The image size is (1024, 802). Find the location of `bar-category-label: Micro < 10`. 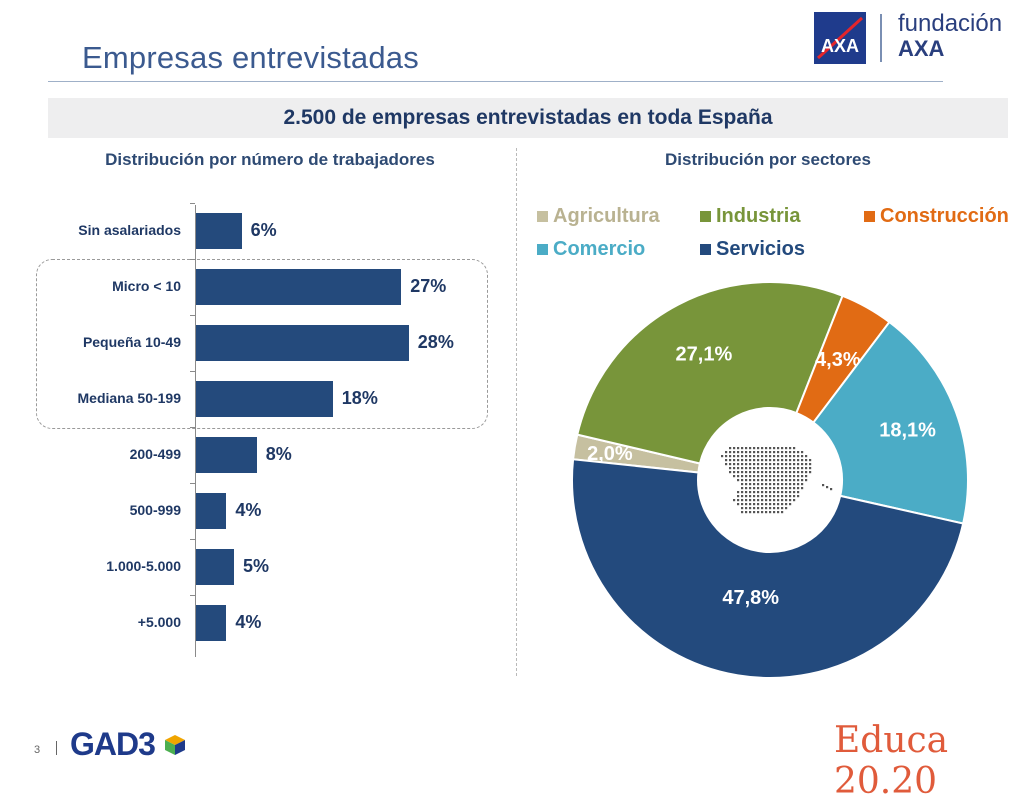

bar-category-label: Micro < 10 is located at coordinates (146, 286).